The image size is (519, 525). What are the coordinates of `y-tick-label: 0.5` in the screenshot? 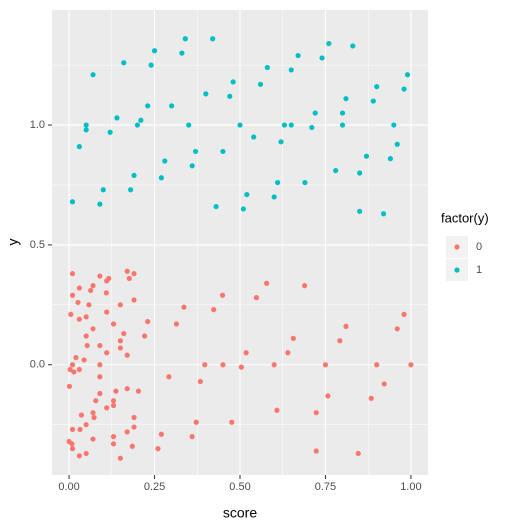 It's located at (37, 245).